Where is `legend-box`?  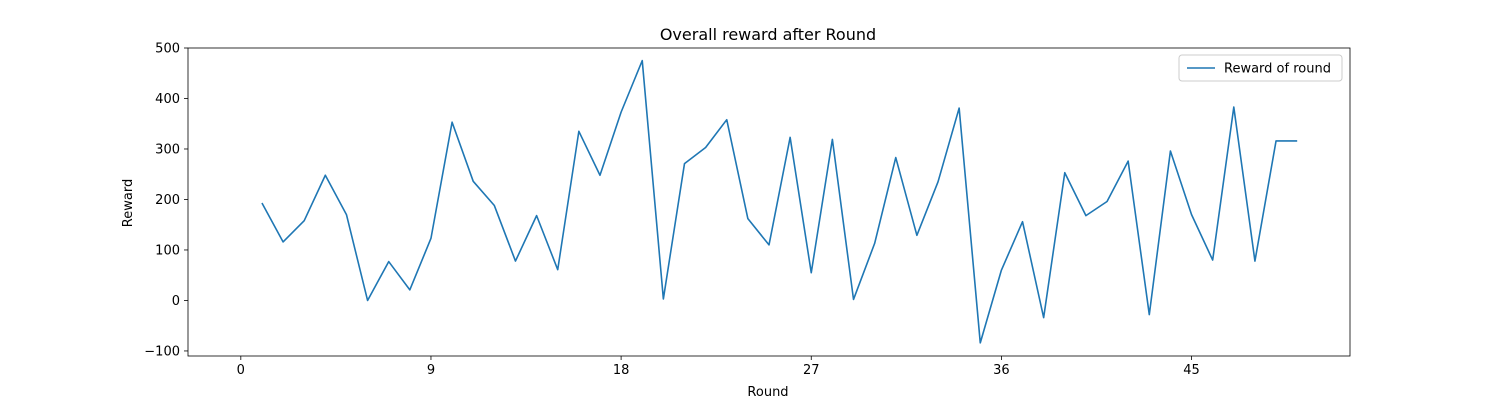 legend-box is located at coordinates (1260, 68).